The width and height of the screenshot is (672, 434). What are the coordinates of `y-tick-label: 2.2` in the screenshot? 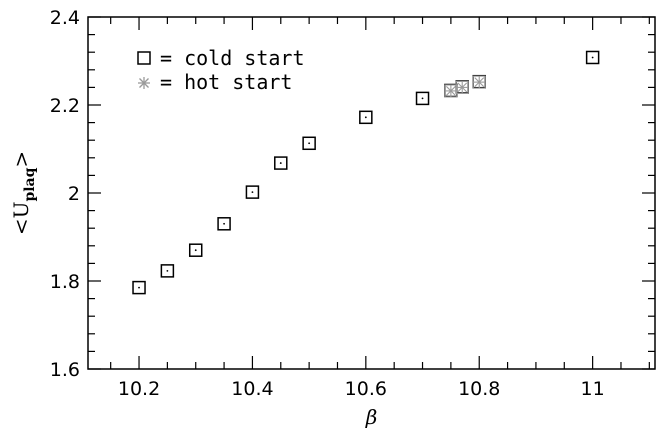 It's located at (65, 106).